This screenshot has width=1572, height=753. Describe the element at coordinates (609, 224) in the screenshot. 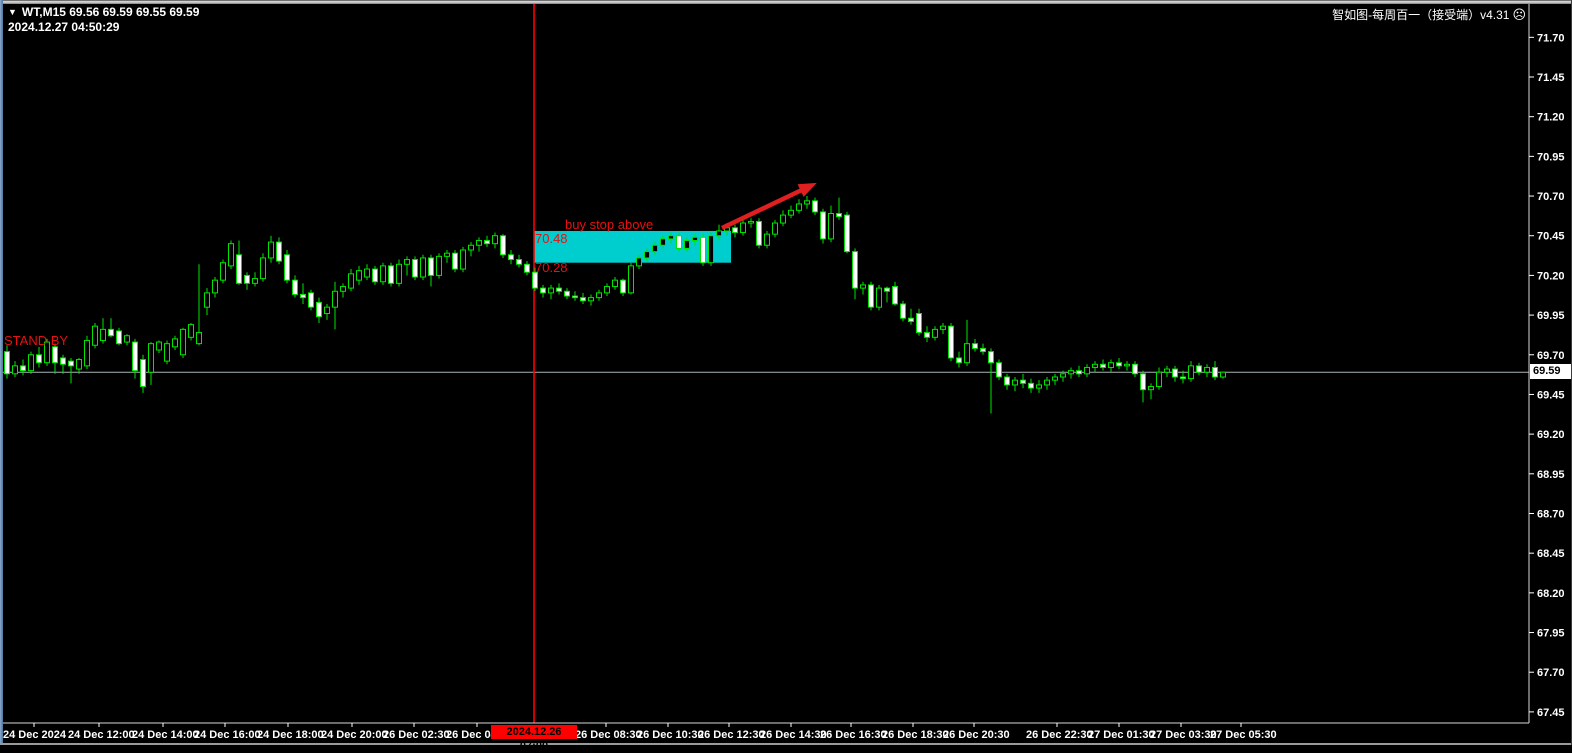

I see `buy-stop-label: buy stop above` at that location.